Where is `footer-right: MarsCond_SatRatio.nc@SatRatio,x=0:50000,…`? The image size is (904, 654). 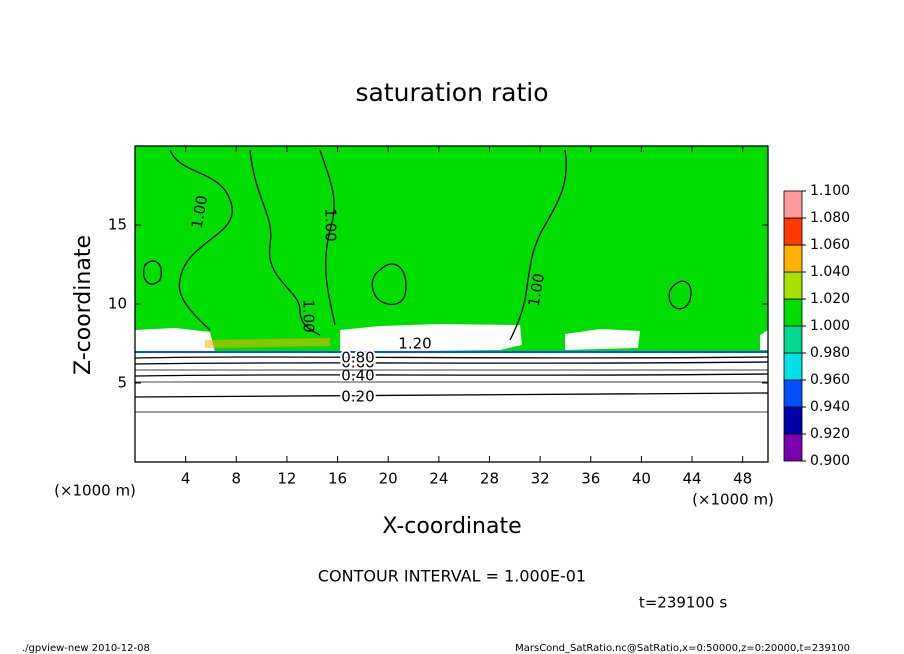
footer-right: MarsCond_SatRatio.nc@SatRatio,x=0:50000,… is located at coordinates (682, 648).